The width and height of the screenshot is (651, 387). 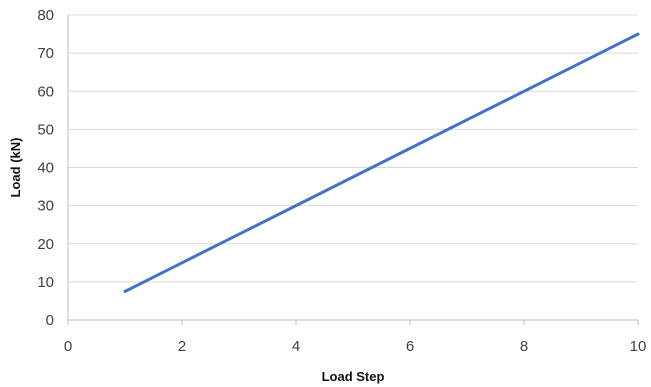 I want to click on x-tick-label: 6, so click(x=410, y=346).